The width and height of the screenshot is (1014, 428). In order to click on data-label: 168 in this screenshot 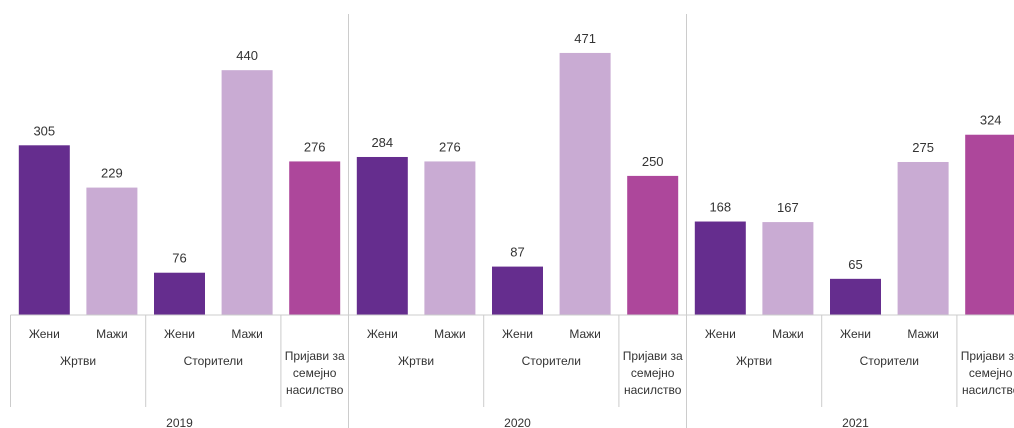, I will do `click(720, 207)`.